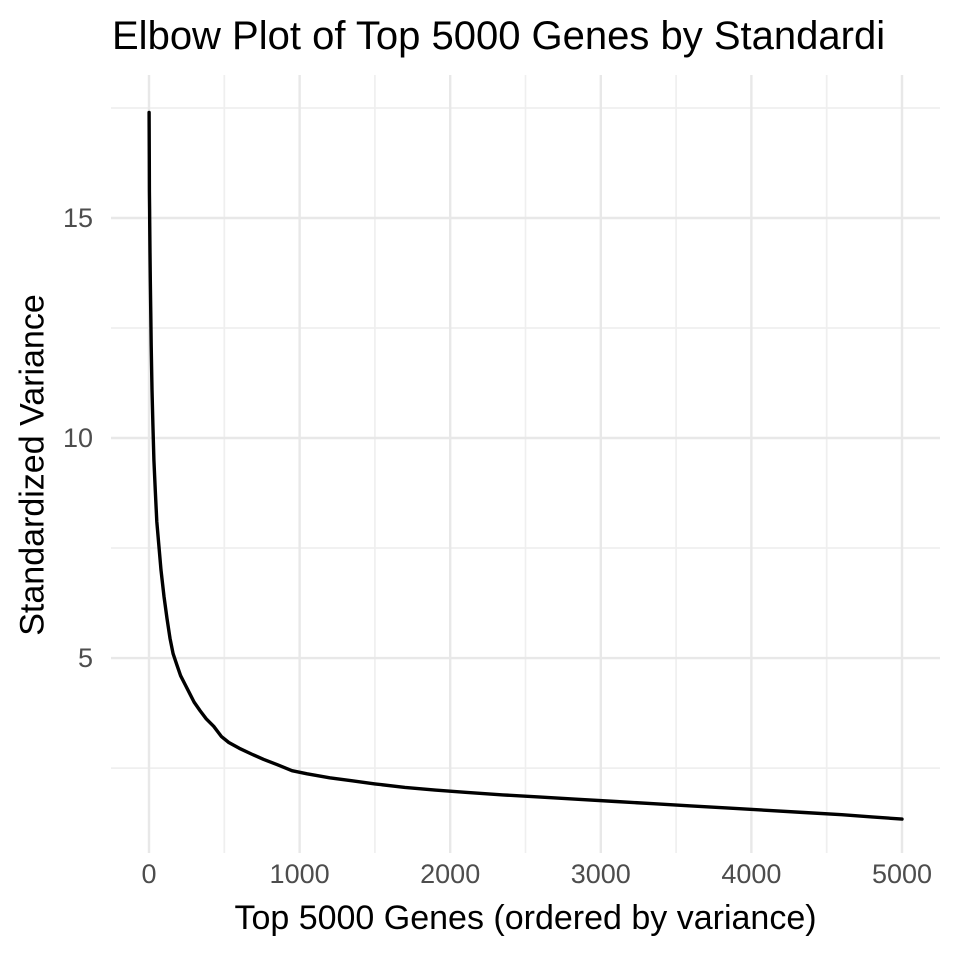  What do you see at coordinates (525, 918) in the screenshot?
I see `x-axis-title: Top 5000 Genes (ordered by variance)` at bounding box center [525, 918].